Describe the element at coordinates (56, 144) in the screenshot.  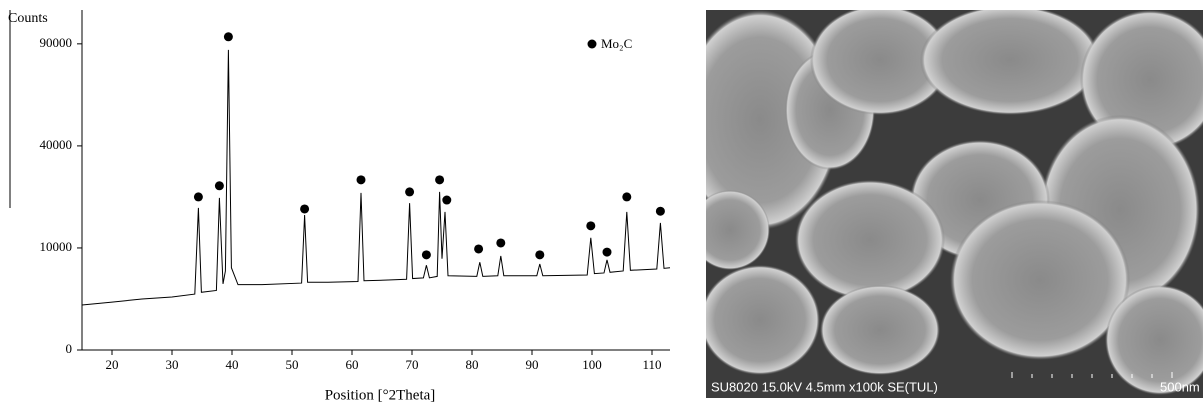
I see `y-tick-label: 40000` at that location.